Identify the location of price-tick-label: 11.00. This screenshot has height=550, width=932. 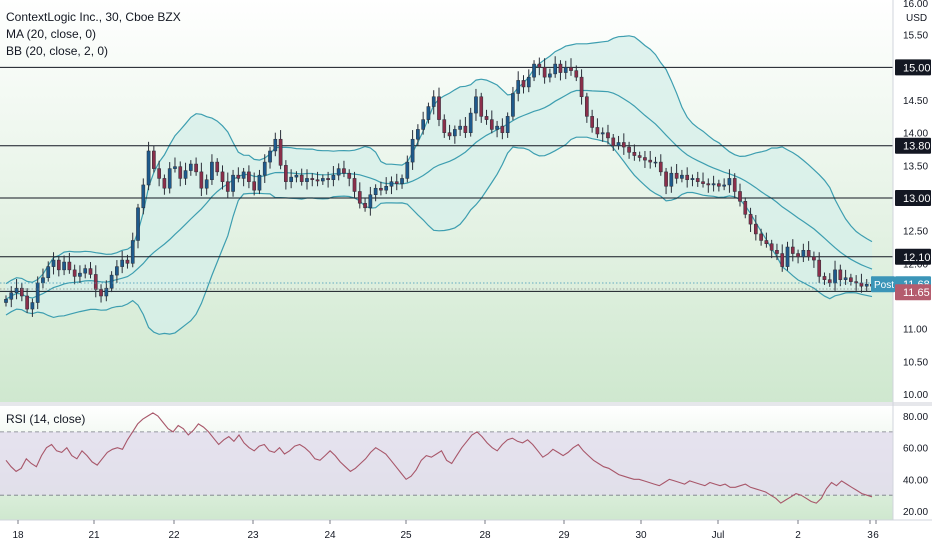
(915, 330).